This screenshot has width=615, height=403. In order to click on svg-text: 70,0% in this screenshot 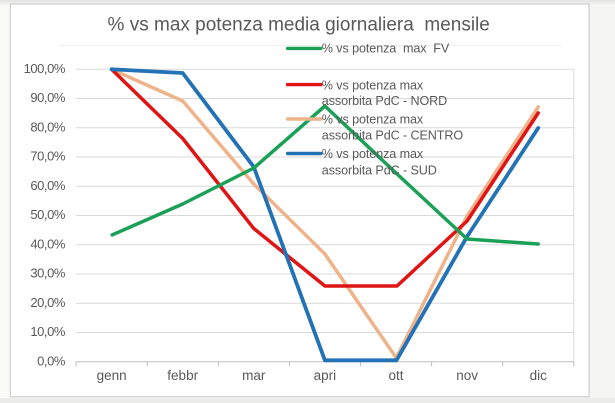, I will do `click(48, 156)`.